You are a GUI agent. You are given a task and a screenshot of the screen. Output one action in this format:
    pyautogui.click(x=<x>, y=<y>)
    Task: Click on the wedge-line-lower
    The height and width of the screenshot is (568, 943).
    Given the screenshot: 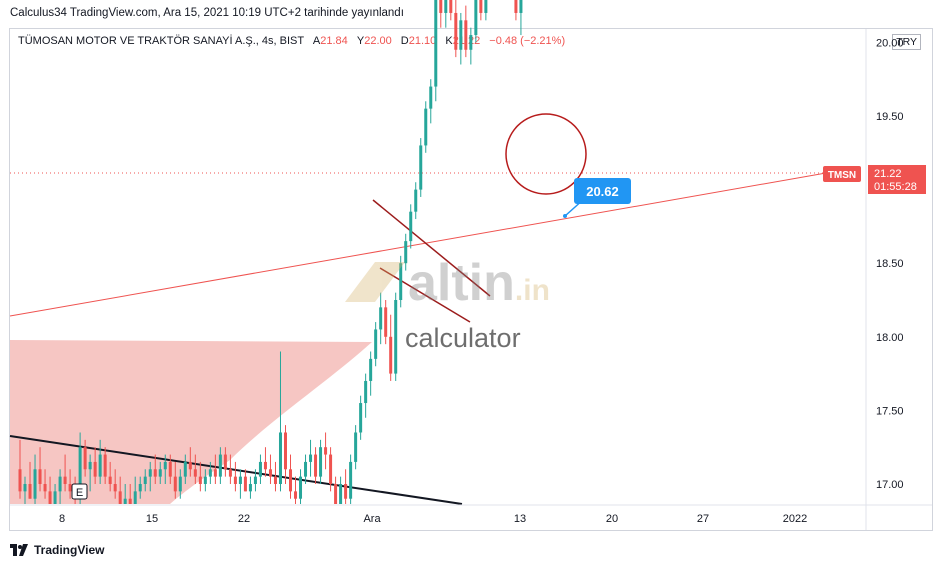 What is the action you would take?
    pyautogui.click(x=425, y=295)
    